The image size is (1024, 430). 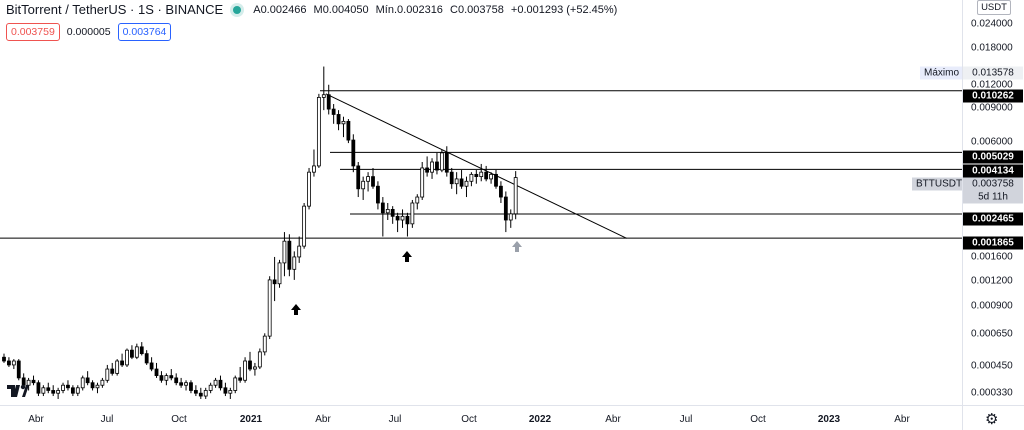 What do you see at coordinates (115, 9) in the screenshot?
I see `symbol-title: BitTorrent / TetherUS · 1S · BINANCE` at bounding box center [115, 9].